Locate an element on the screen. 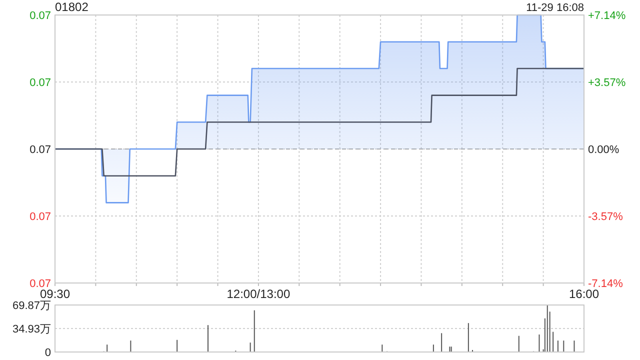 The height and width of the screenshot is (360, 640). y-tick-label: 69.87万 is located at coordinates (31, 306).